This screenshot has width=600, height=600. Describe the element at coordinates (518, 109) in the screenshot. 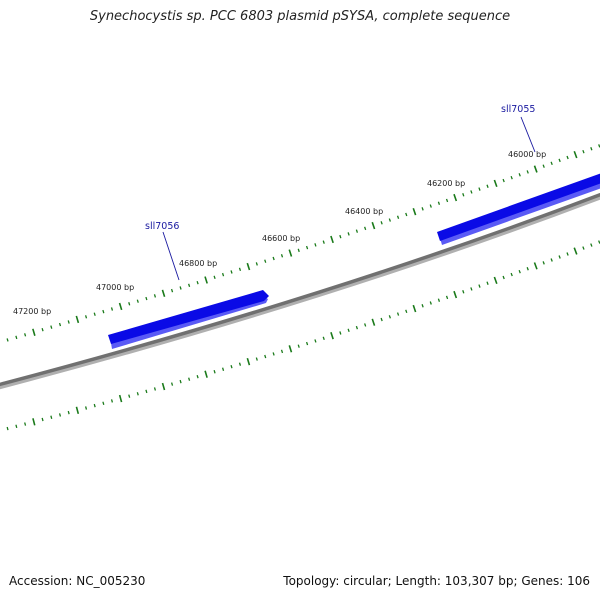

I see `gene-label-sll7055: sll7055` at that location.